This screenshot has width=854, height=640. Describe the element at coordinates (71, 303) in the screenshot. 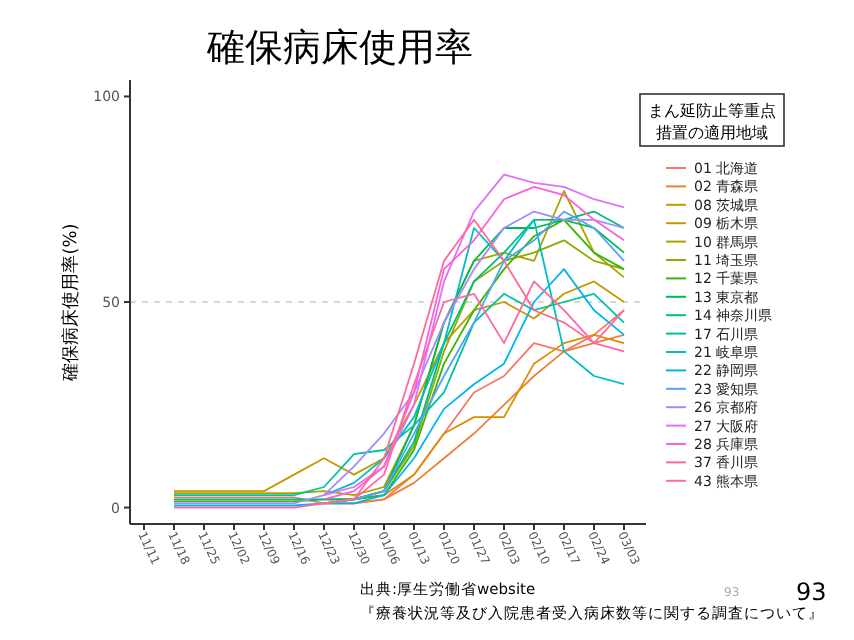

I see `y-axis-title: 確保病床使用率(%)` at that location.